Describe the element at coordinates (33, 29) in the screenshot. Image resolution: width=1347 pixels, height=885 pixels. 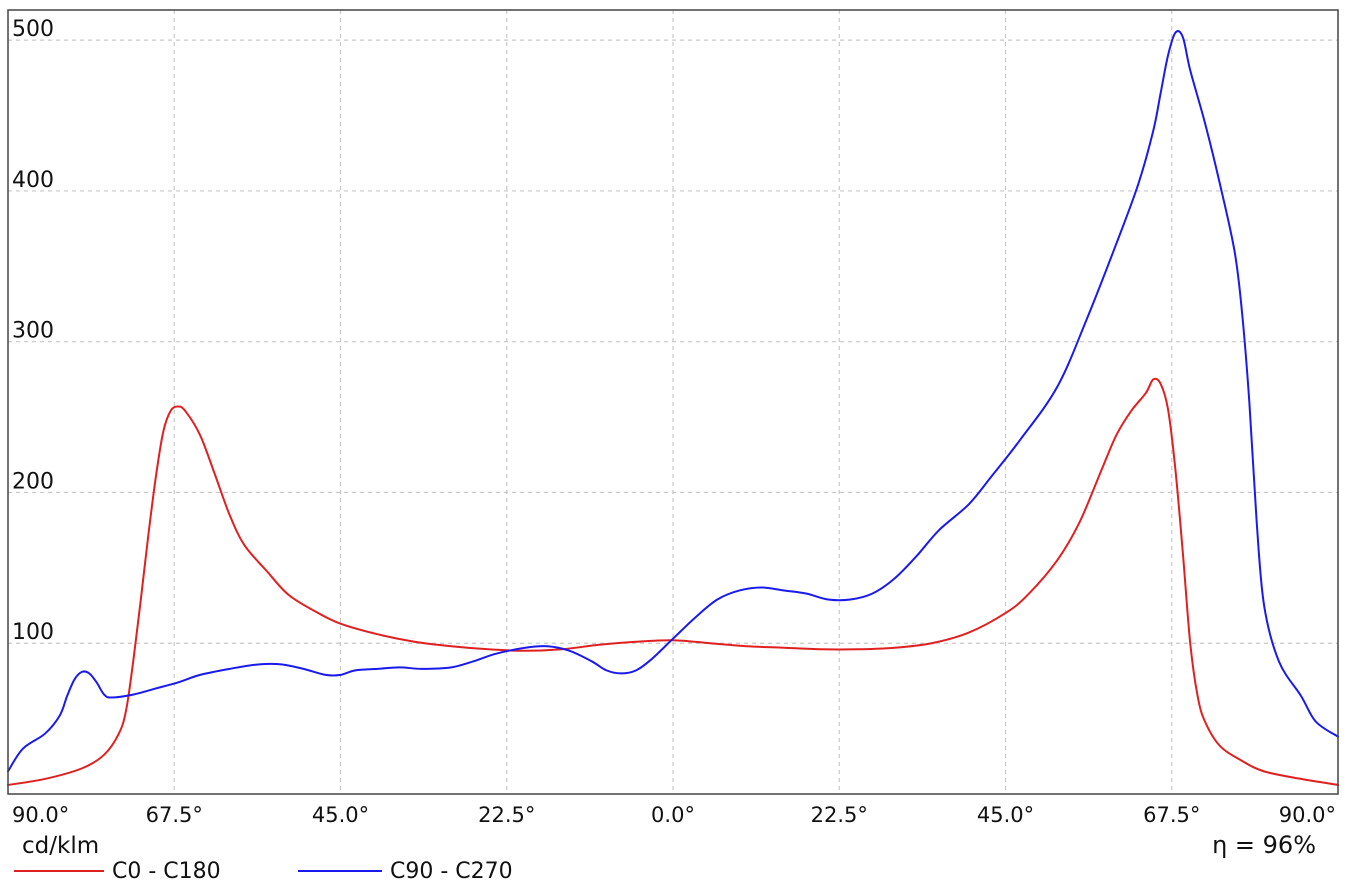
I see `y-tick-label: 500` at that location.